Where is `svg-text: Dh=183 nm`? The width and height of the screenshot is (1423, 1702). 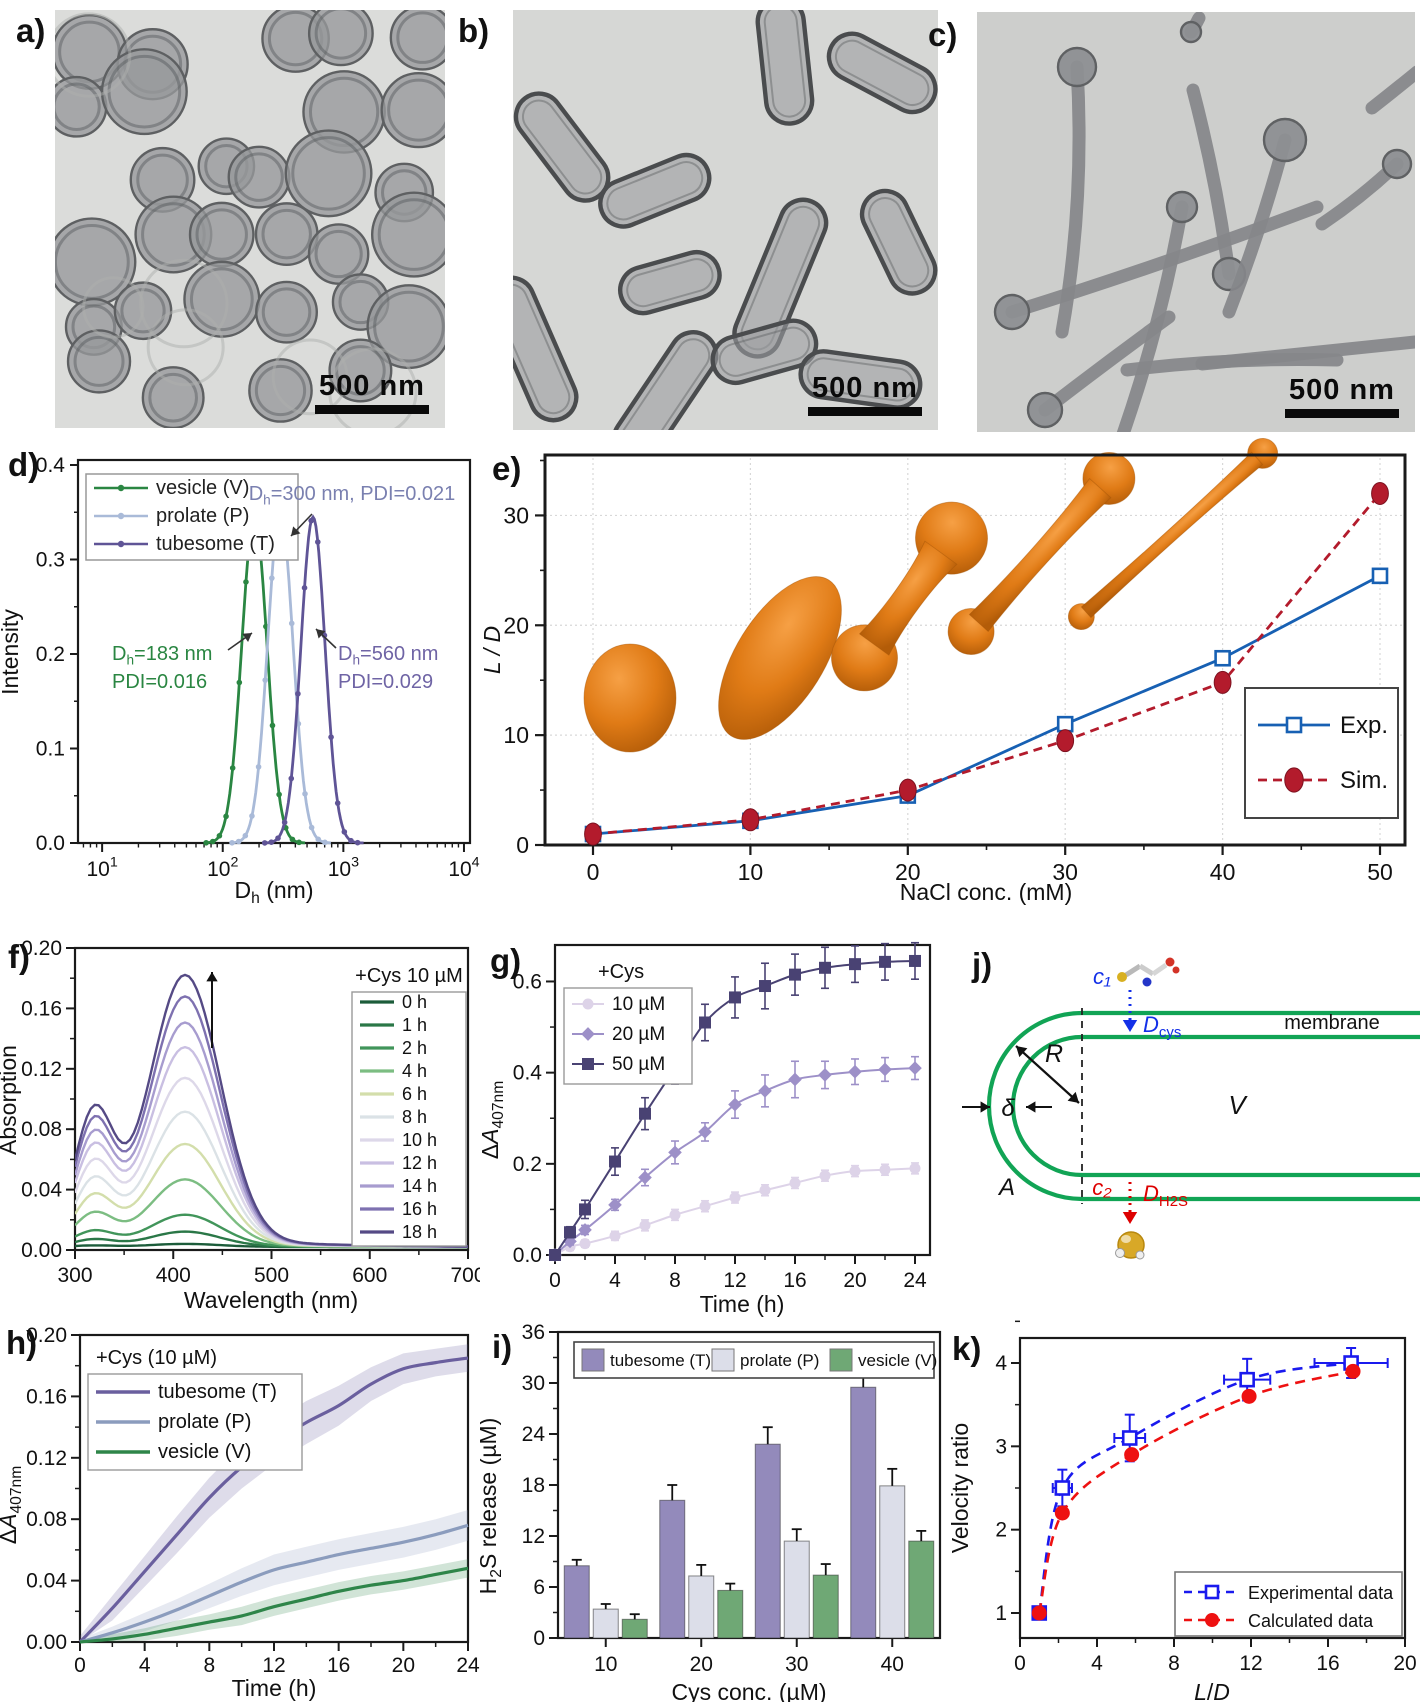
svg-text: Dh=183 nm is located at coordinates (162, 655).